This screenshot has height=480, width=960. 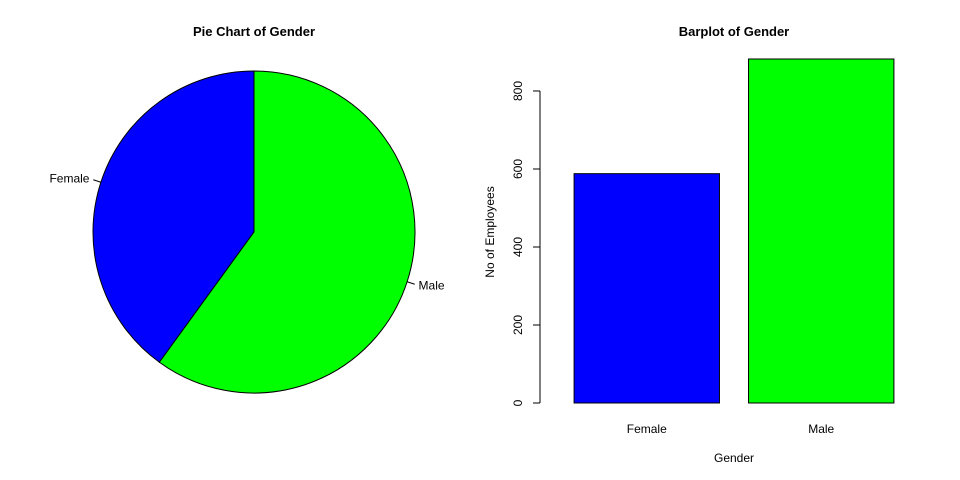 What do you see at coordinates (518, 91) in the screenshot?
I see `y-tick-label-800: 800` at bounding box center [518, 91].